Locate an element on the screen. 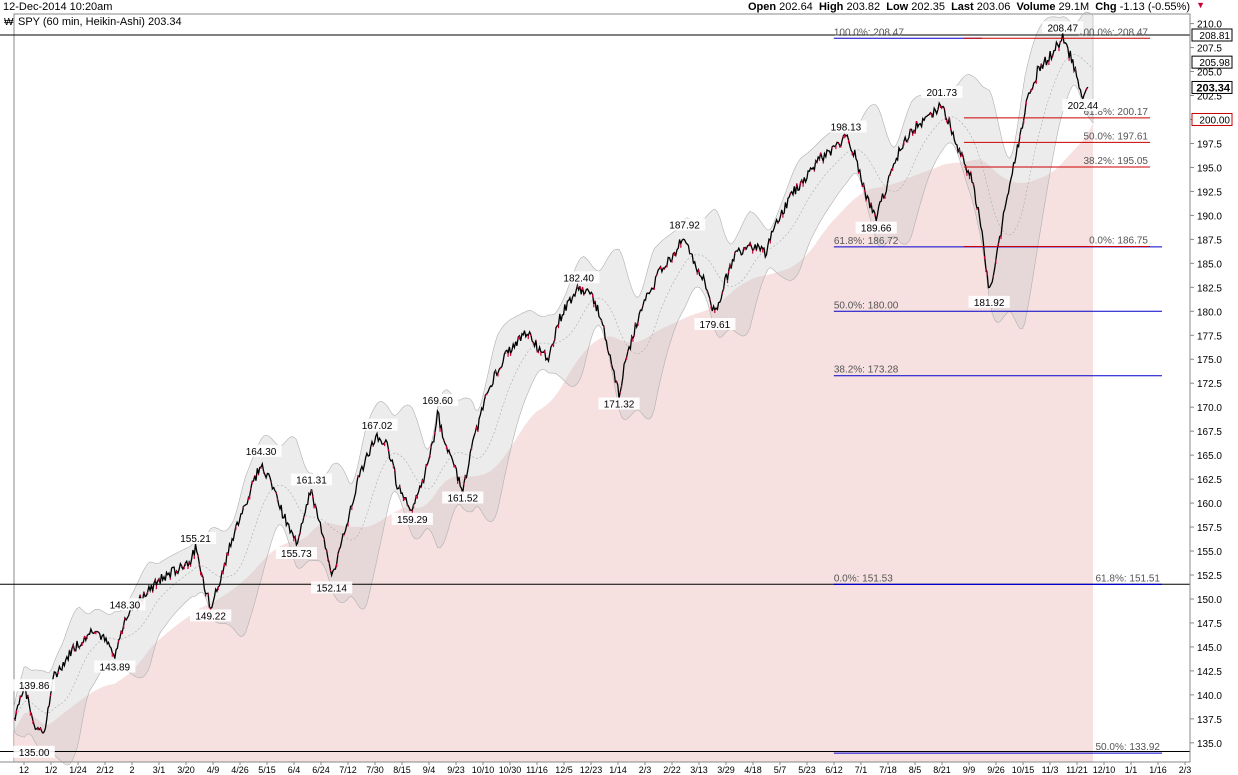 This screenshot has width=1238, height=775. price-box-label: 205.98 is located at coordinates (1214, 63).